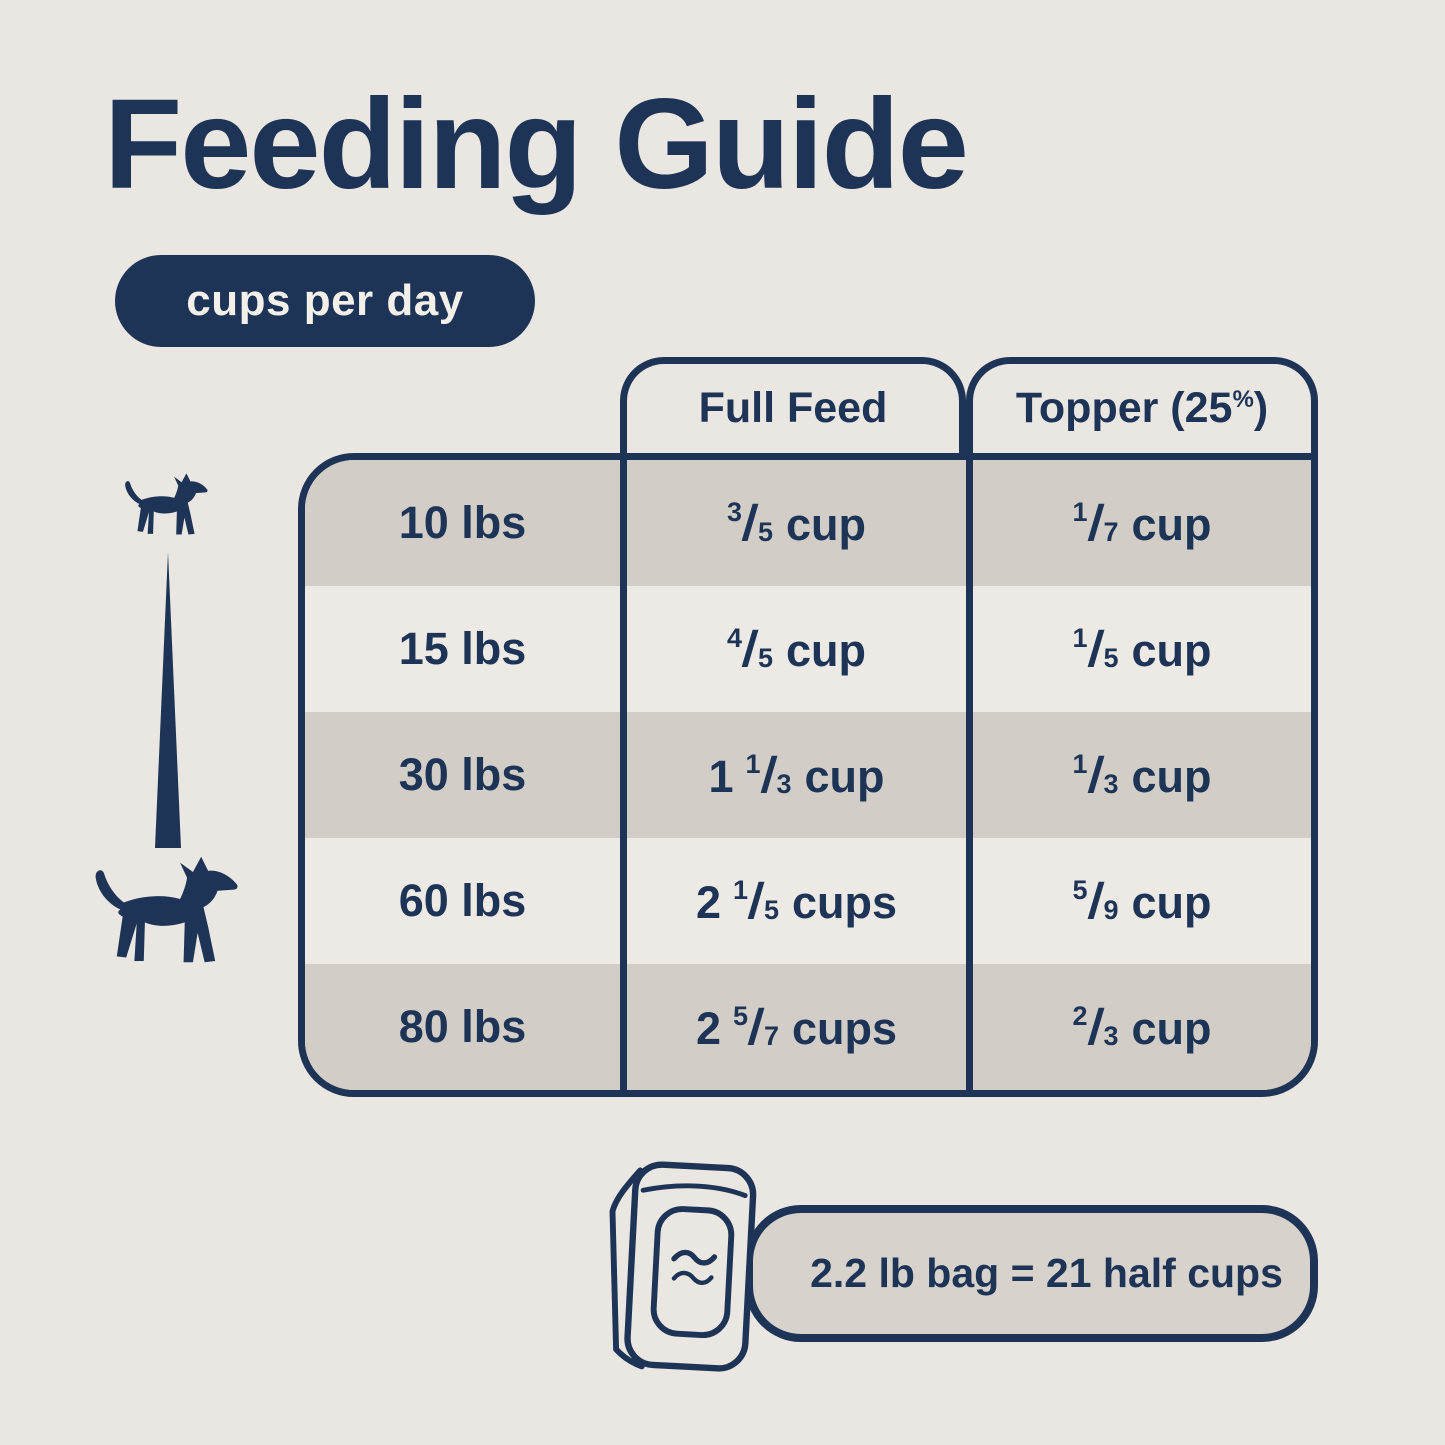 Image resolution: width=1445 pixels, height=1445 pixels. I want to click on table-row-10lbs: 10 lbs 35cup 17cup, so click(808, 523).